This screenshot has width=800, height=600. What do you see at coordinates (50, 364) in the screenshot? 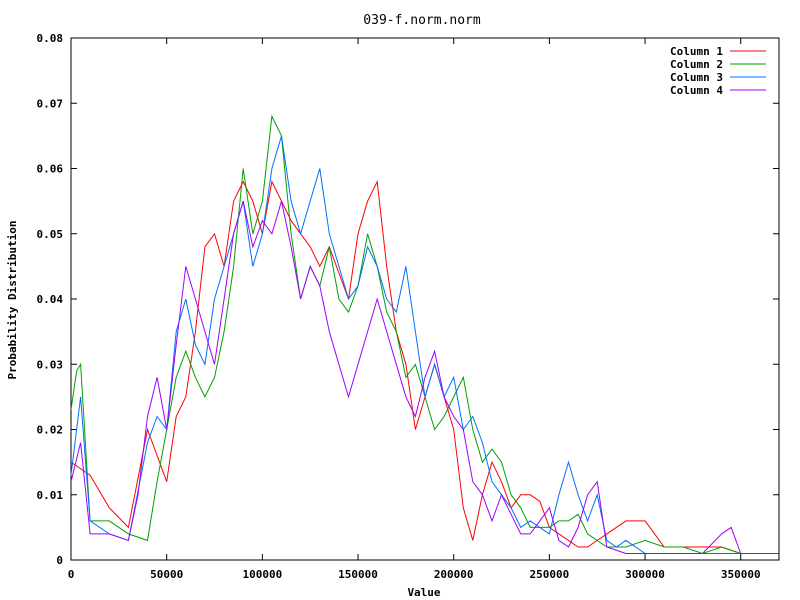
I see `y-tick-label: 0.03` at bounding box center [50, 364].